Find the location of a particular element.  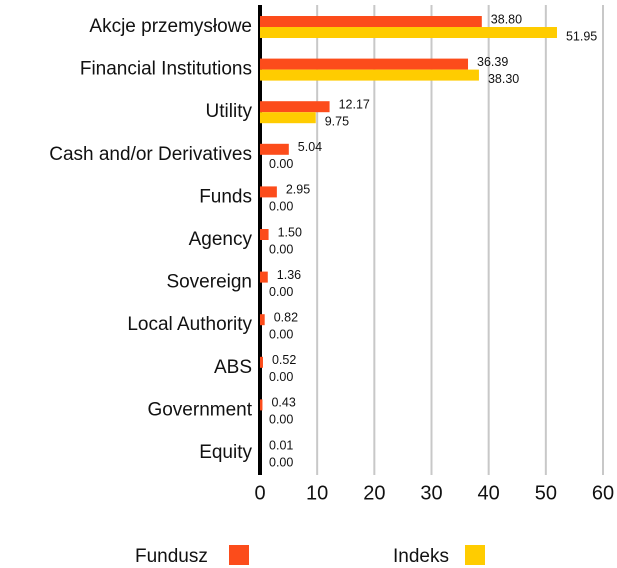

value-label: 9.75 is located at coordinates (337, 121).